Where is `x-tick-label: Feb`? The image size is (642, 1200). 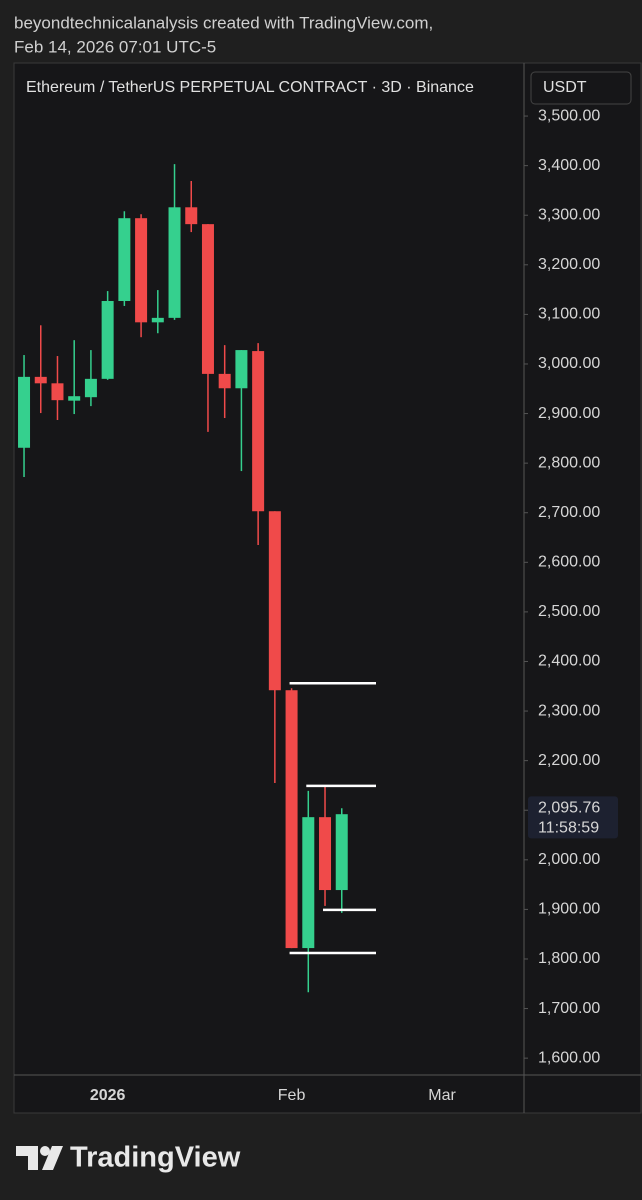
x-tick-label: Feb is located at coordinates (292, 1095).